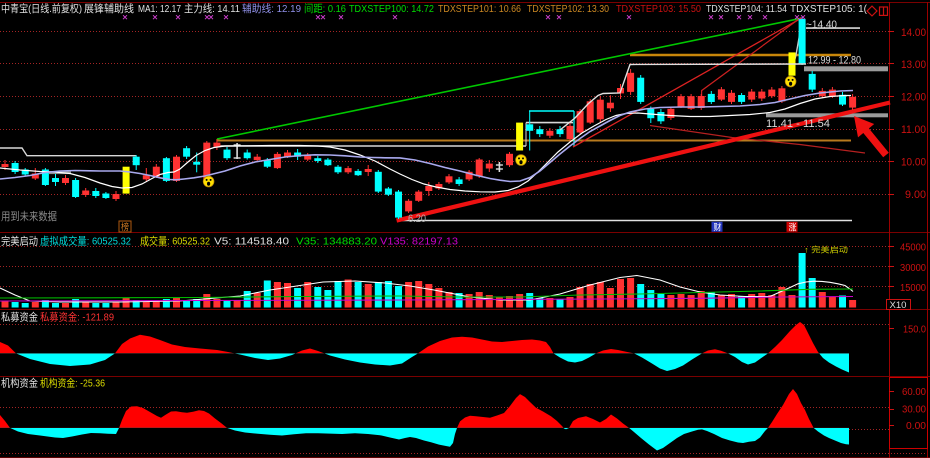 The width and height of the screenshot is (930, 458). What do you see at coordinates (85, 241) in the screenshot?
I see `svg-text: 虚拟成交量: 60525.32` at bounding box center [85, 241].